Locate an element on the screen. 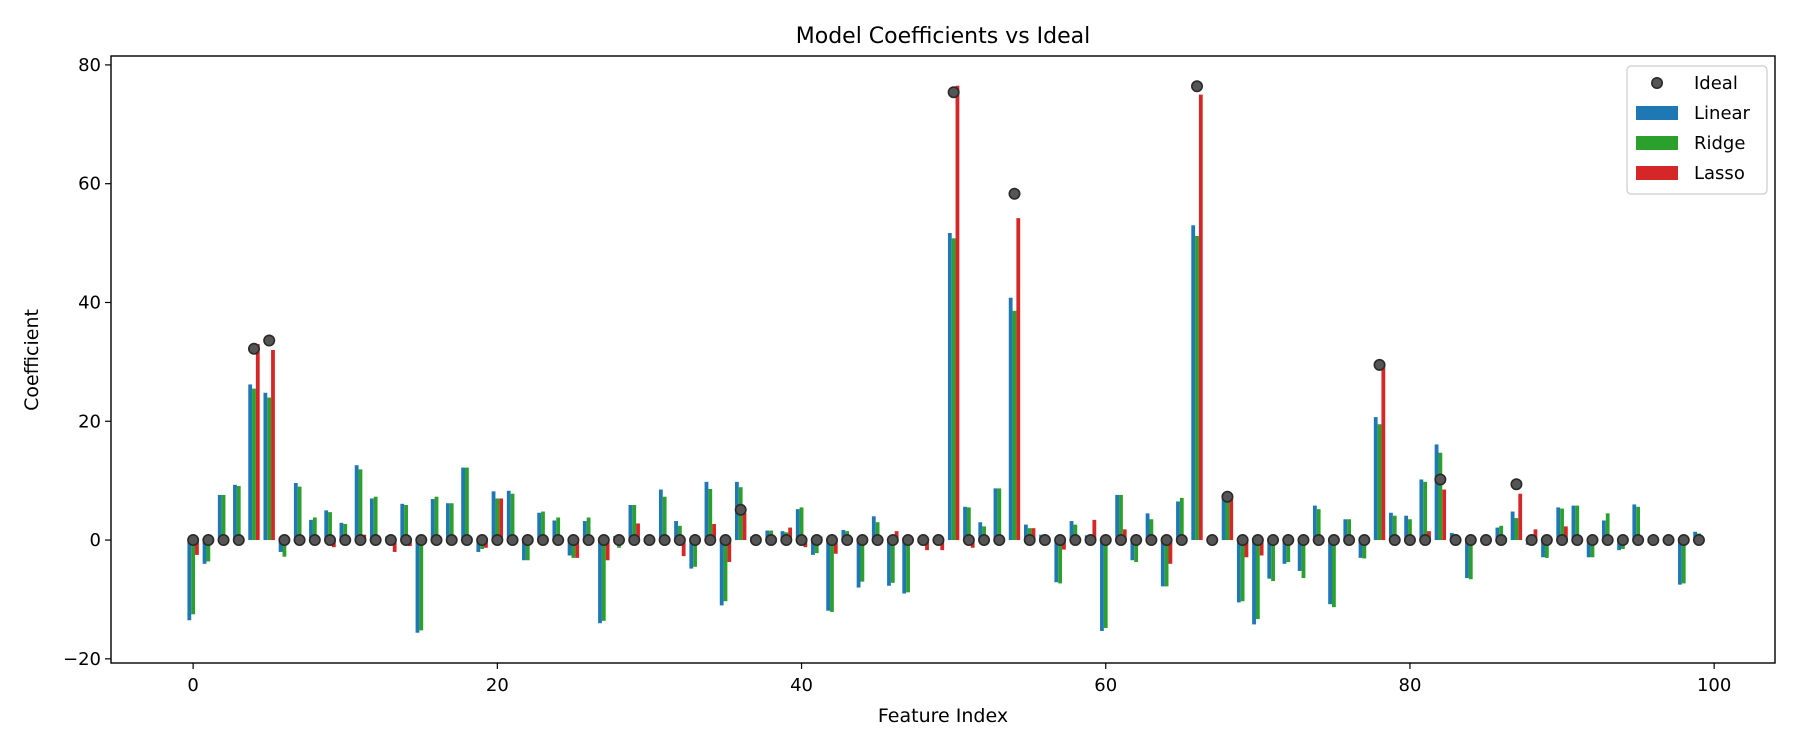 The width and height of the screenshot is (1800, 750). chart-title: Model Coefficients vs Ideal is located at coordinates (943, 36).